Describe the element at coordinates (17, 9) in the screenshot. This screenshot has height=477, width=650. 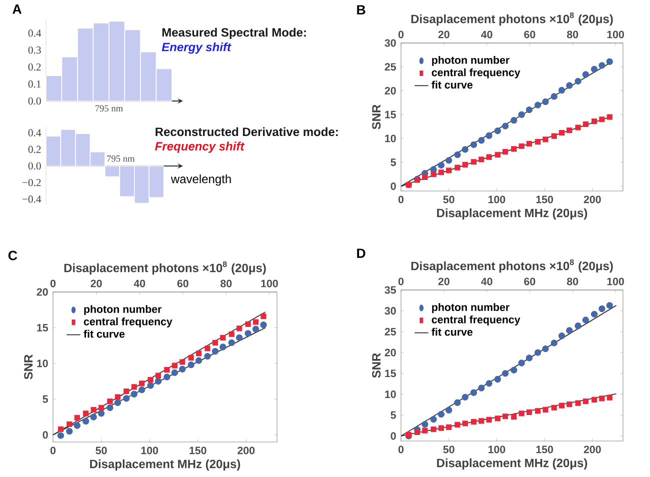
I see `chart-title: A` at that location.